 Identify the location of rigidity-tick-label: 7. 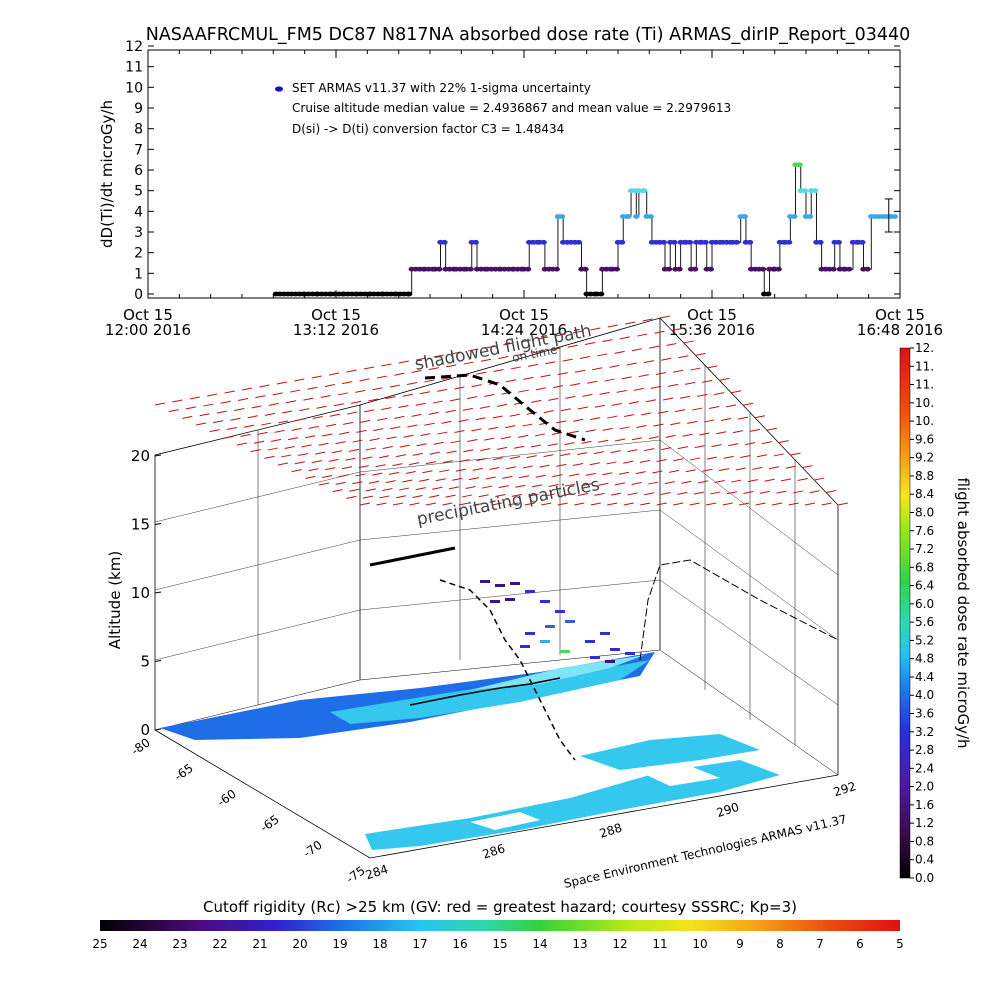
(820, 944).